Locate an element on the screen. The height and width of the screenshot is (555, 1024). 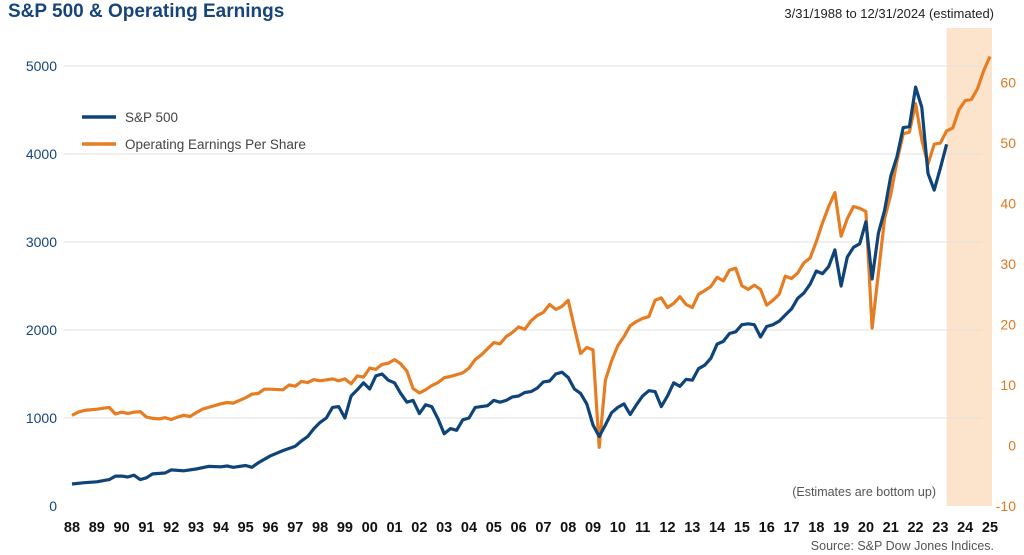
x-tick-label: 97 is located at coordinates (295, 528).